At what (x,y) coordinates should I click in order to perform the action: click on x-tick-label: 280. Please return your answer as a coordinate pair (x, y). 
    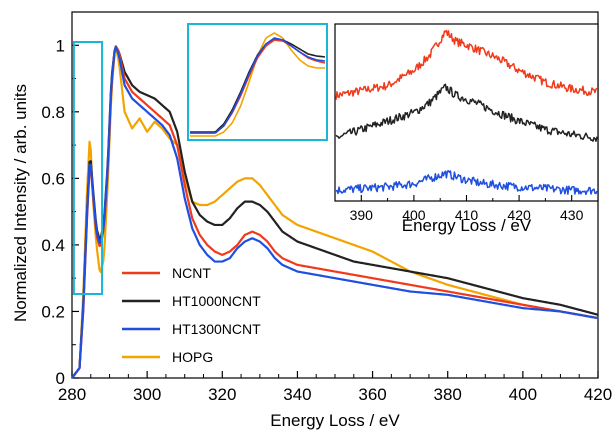
    Looking at the image, I should click on (72, 394).